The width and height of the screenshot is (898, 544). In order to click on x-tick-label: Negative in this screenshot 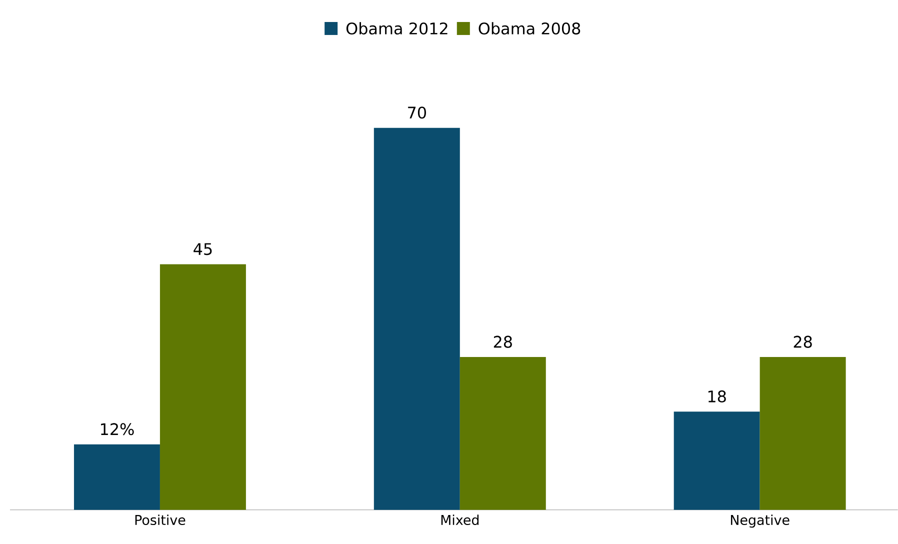, I will do `click(760, 521)`.